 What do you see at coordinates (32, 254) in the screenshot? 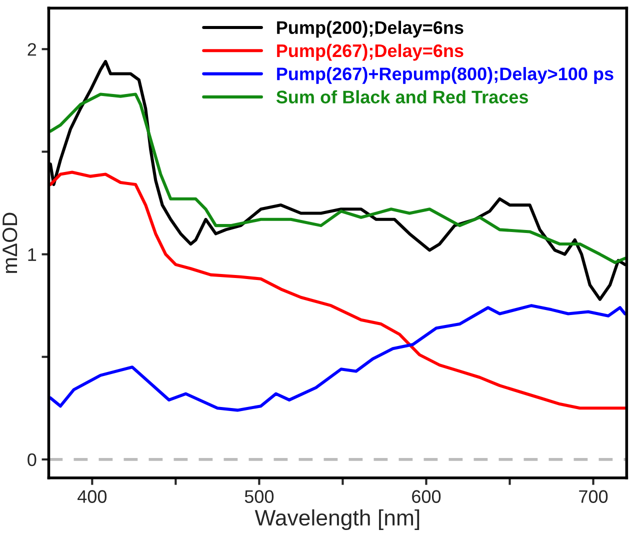
I see `y-tick-label: 1` at bounding box center [32, 254].